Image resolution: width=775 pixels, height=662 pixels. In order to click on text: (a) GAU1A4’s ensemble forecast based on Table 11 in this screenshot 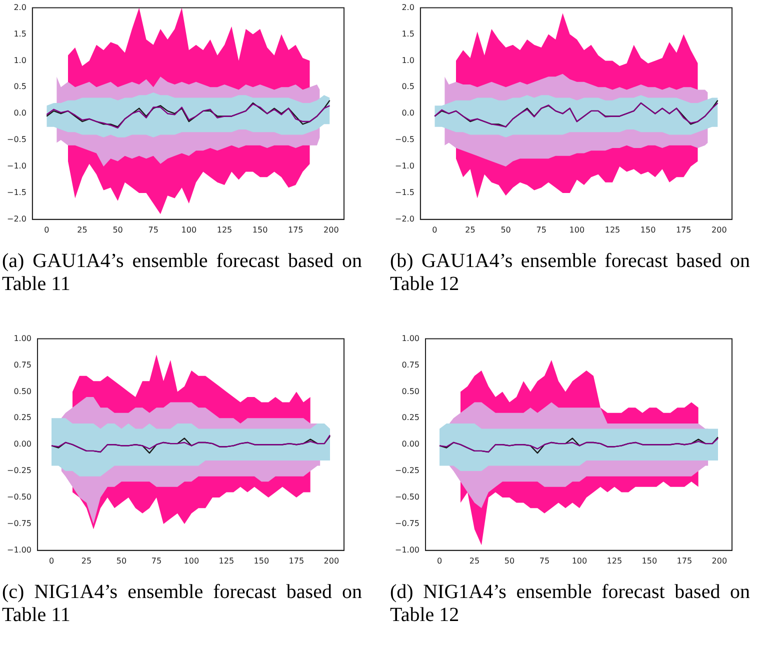, I will do `click(182, 273)`.